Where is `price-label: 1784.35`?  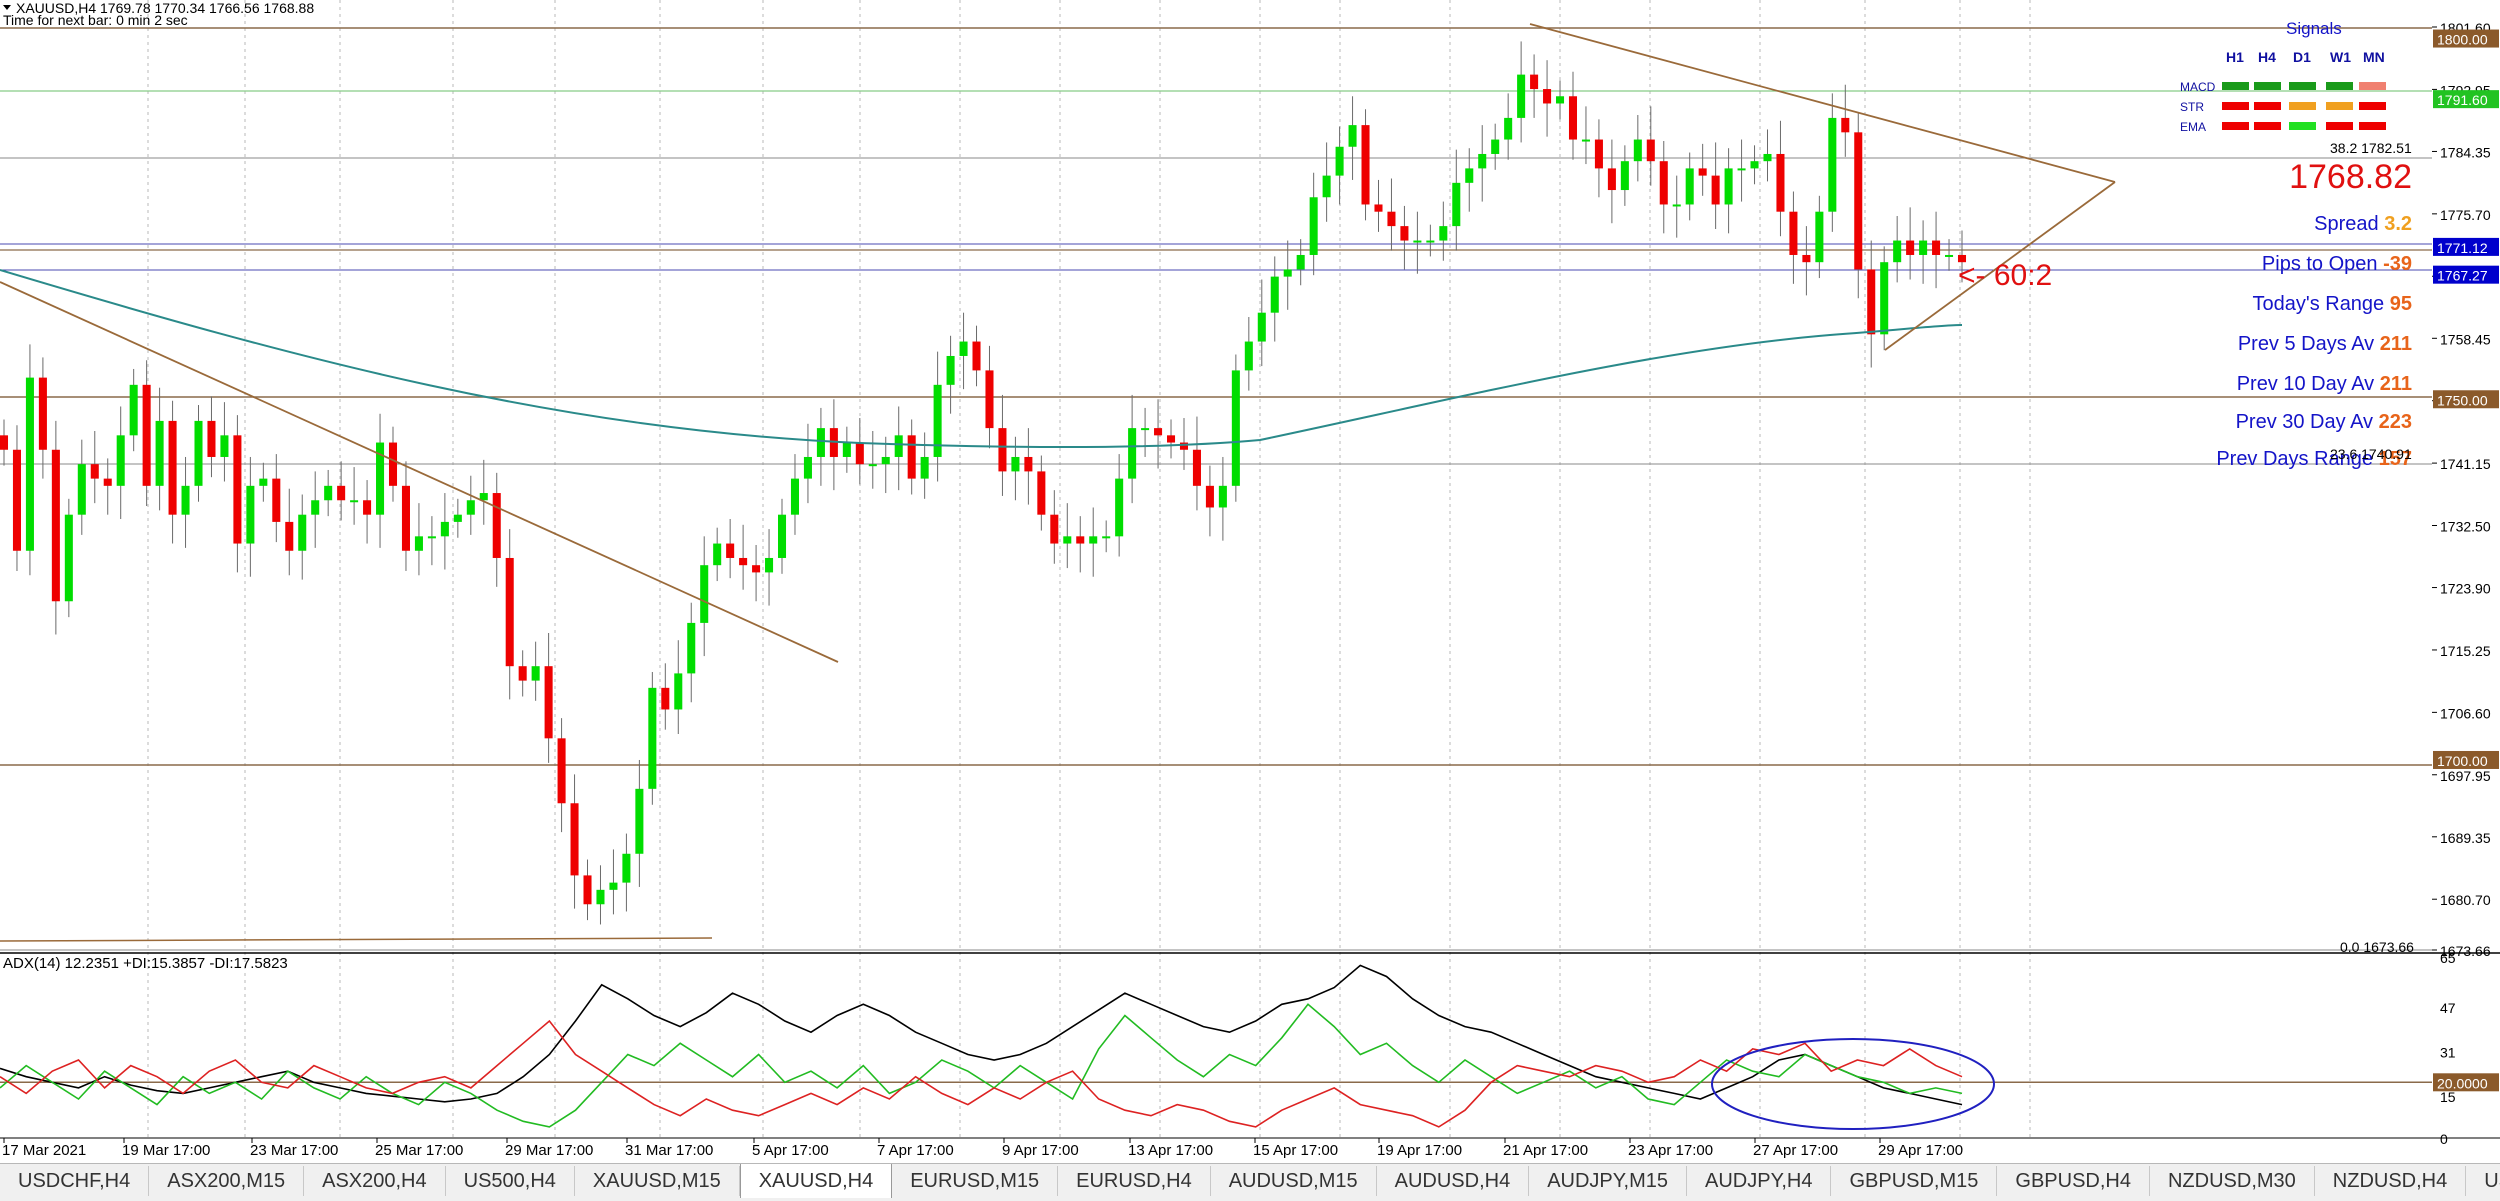 price-label: 1784.35 is located at coordinates (2465, 152).